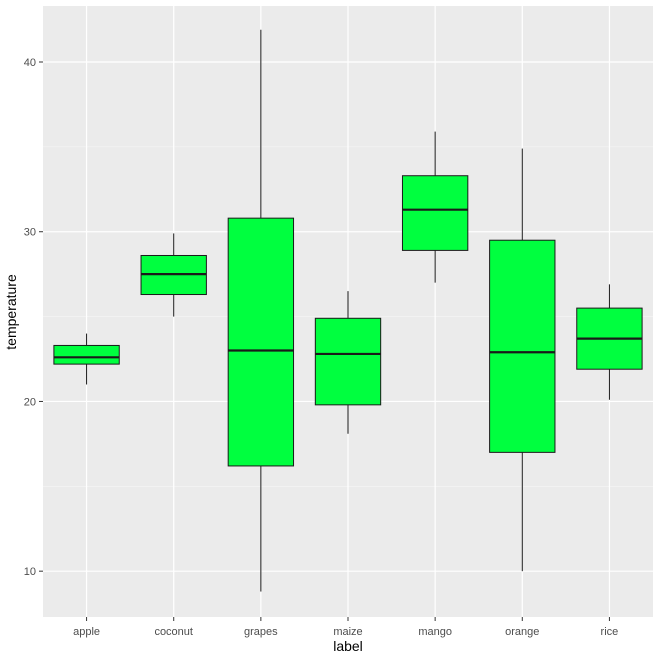  What do you see at coordinates (609, 342) in the screenshot?
I see `box-rice` at bounding box center [609, 342].